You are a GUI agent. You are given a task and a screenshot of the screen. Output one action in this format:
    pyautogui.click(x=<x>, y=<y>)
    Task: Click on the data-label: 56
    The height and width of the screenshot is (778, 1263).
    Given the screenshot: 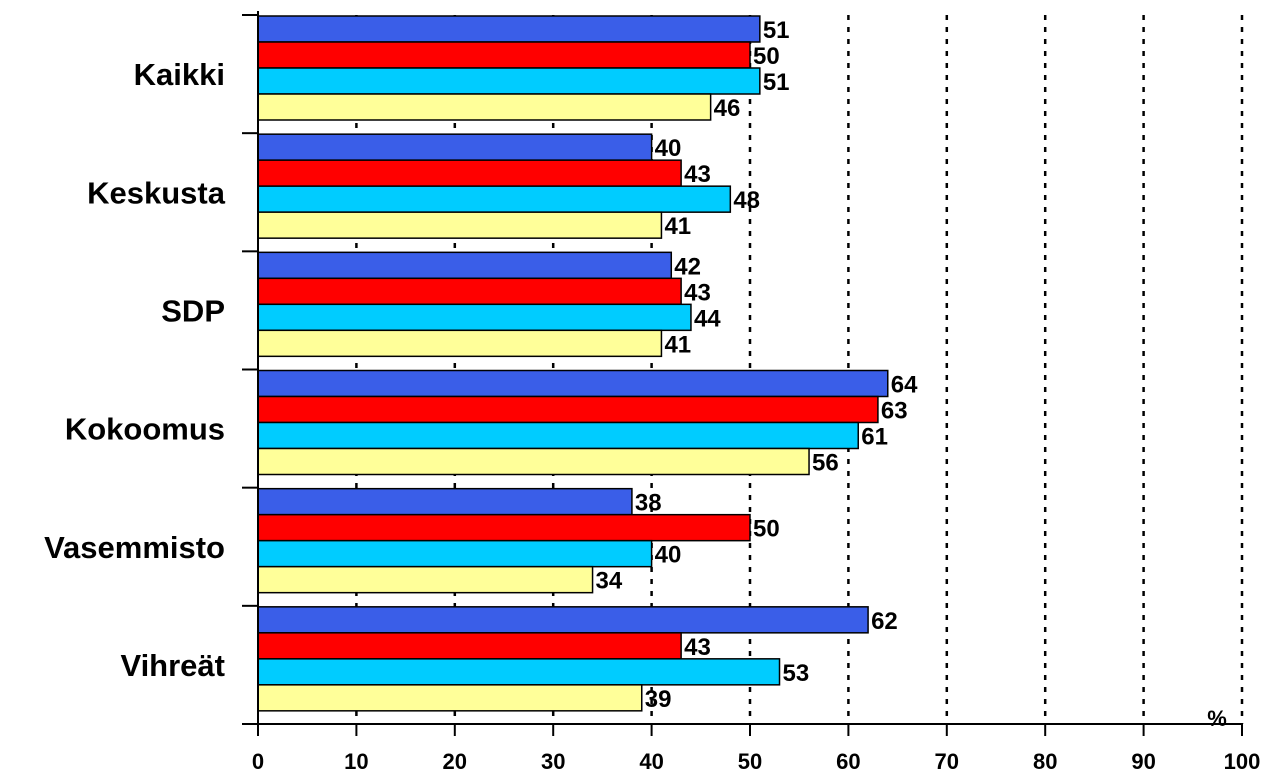 What is the action you would take?
    pyautogui.click(x=825, y=463)
    